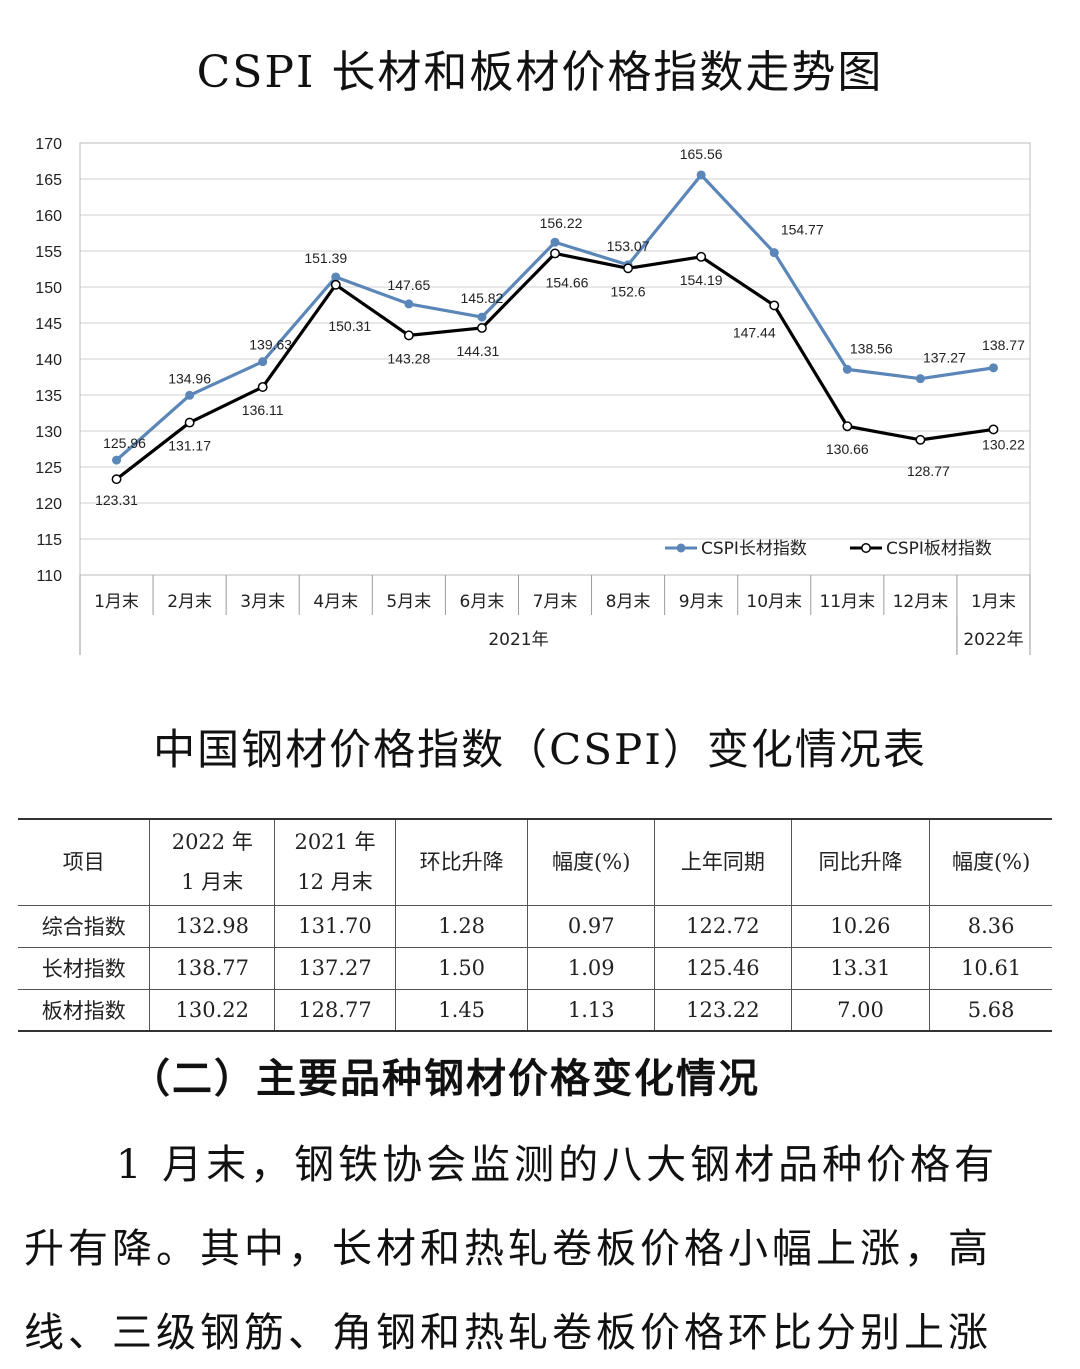  I want to click on cell-name: 综合指数, so click(84, 926).